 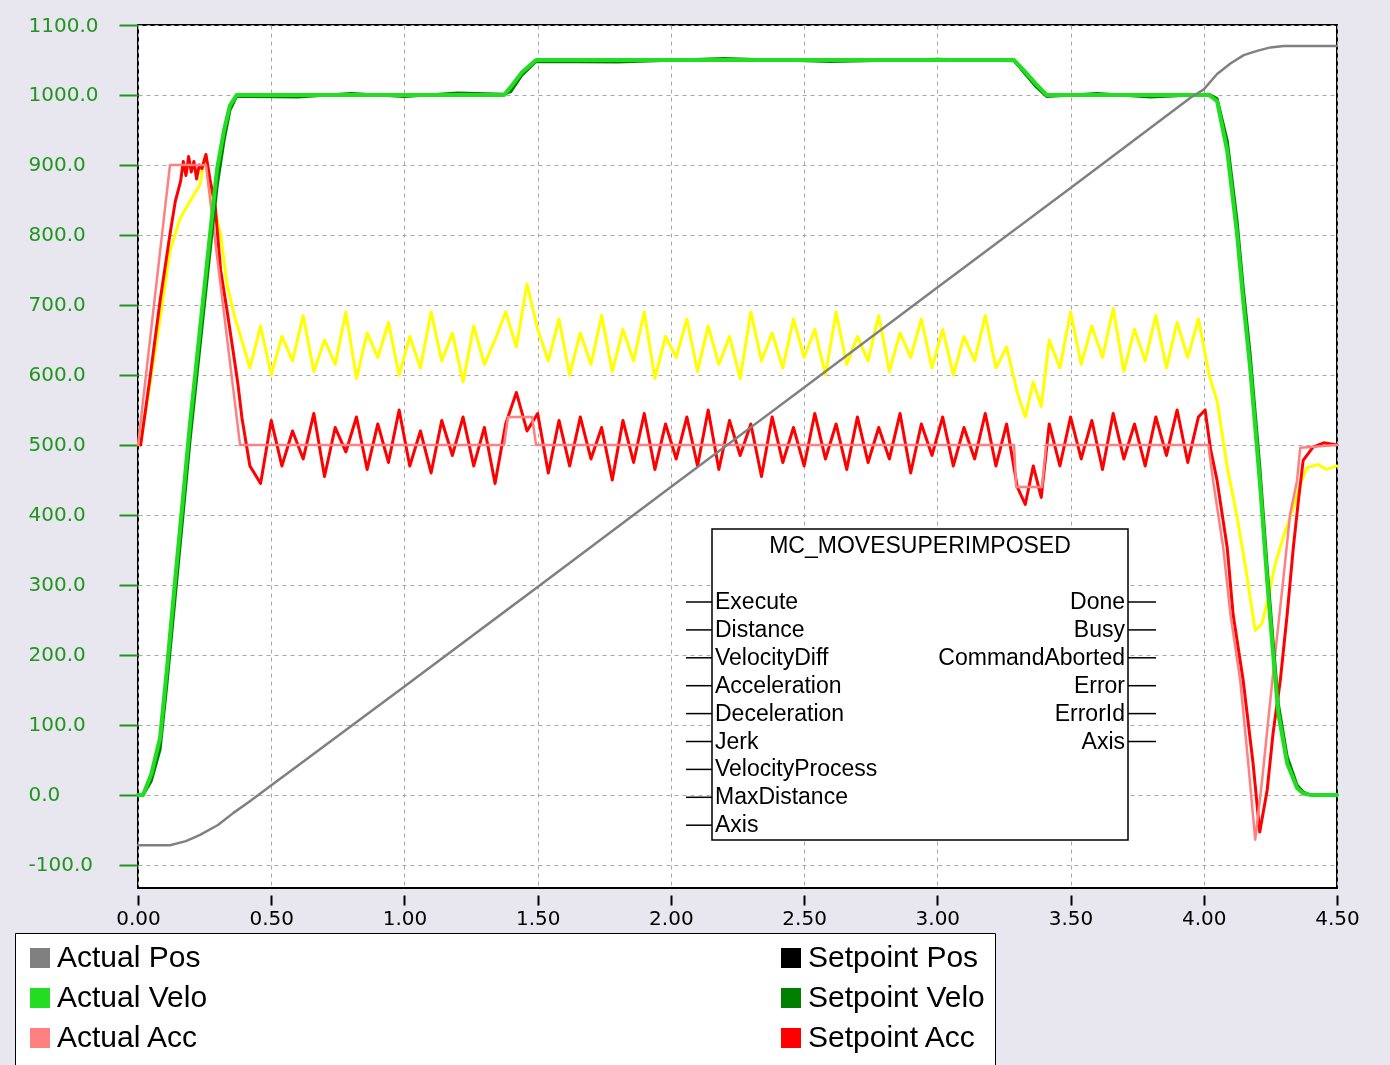 I want to click on annotation: MC_MOVESUPERIMPOSED, so click(x=920, y=545).